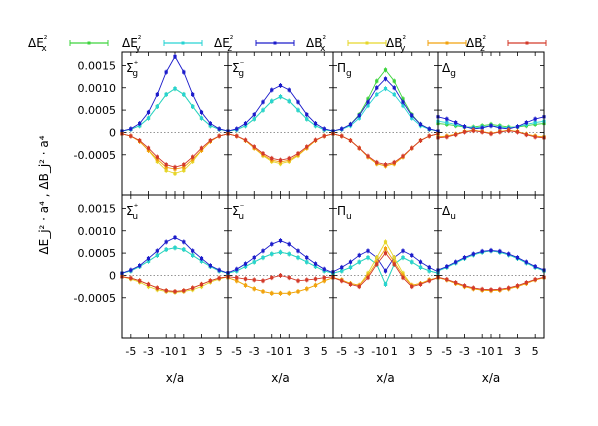  Describe the element at coordinates (38, 44) in the screenshot. I see `legend-label: ΔE² x` at that location.